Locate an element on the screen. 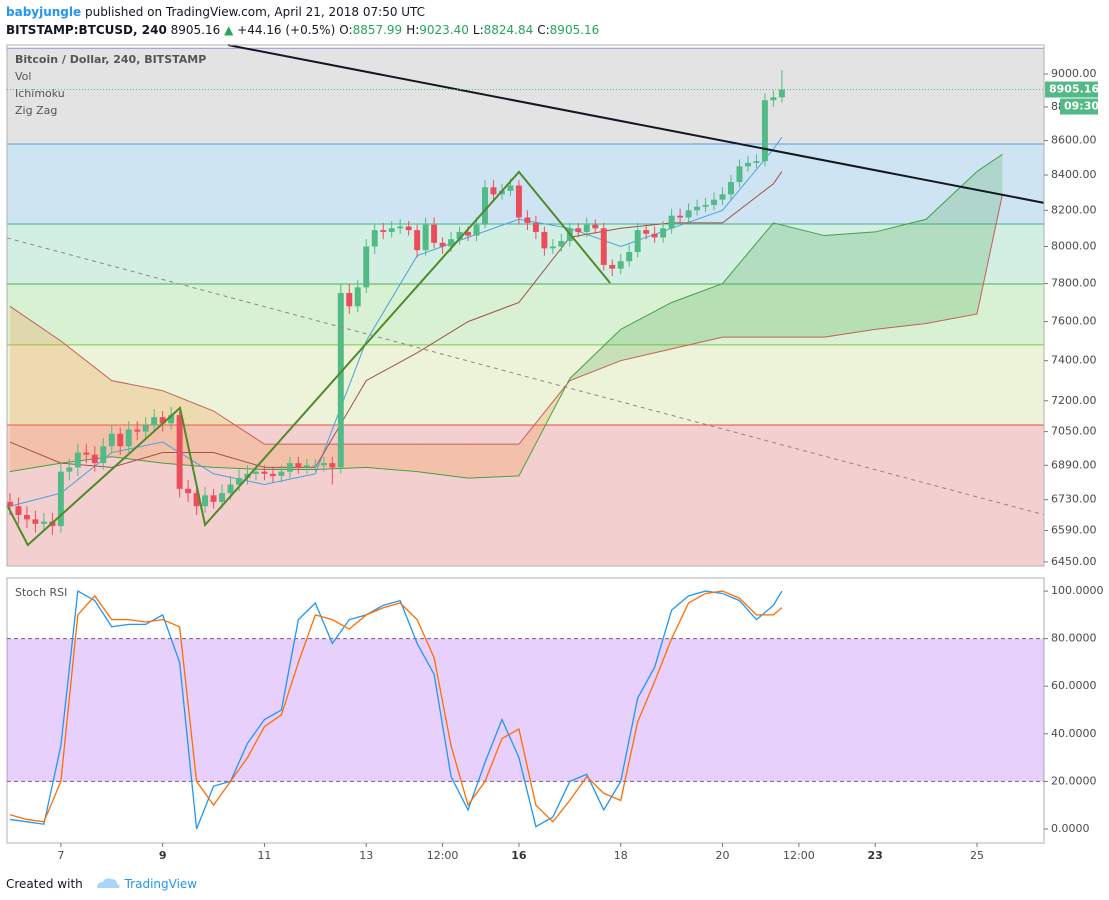 This screenshot has height=900, width=1109. y-tick-label: 8200.00 is located at coordinates (1074, 209).